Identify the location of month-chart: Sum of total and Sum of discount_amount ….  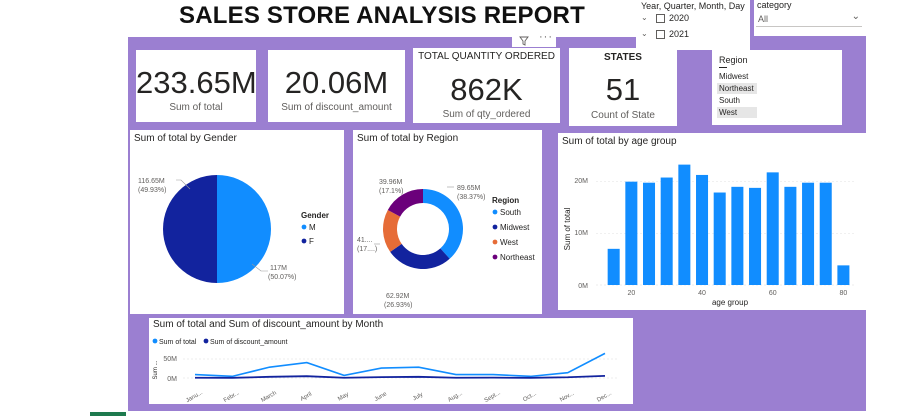
(391, 361).